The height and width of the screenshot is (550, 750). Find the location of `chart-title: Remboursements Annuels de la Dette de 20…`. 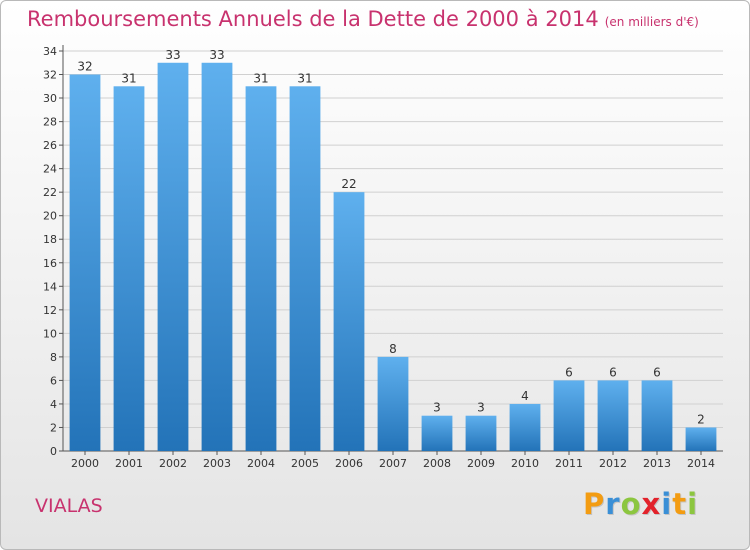

chart-title: Remboursements Annuels de la Dette de 20… is located at coordinates (363, 19).